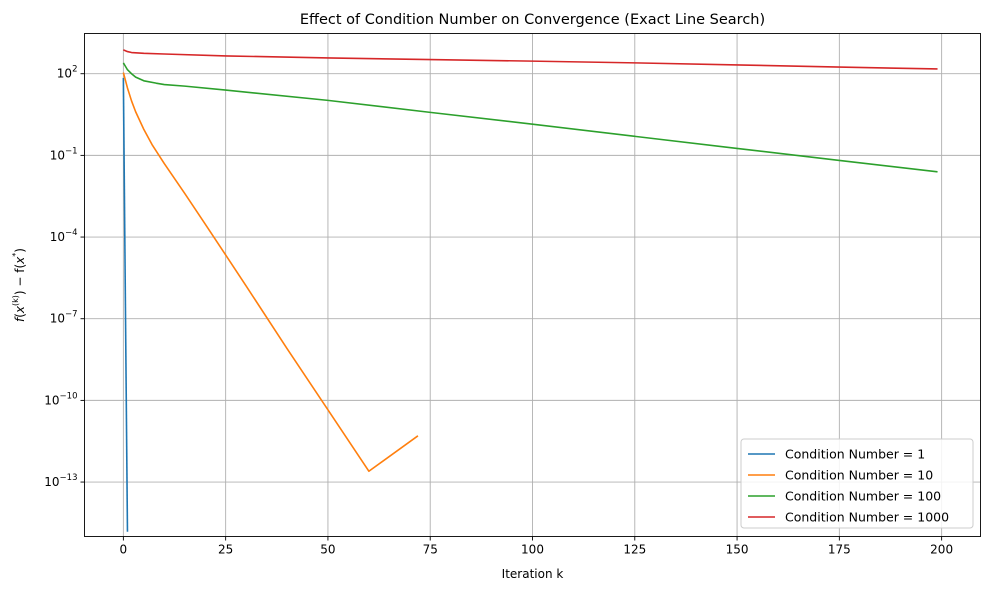 The width and height of the screenshot is (989, 590). I want to click on y-axis-label: f(x(k)) − f(x*), so click(19, 285).